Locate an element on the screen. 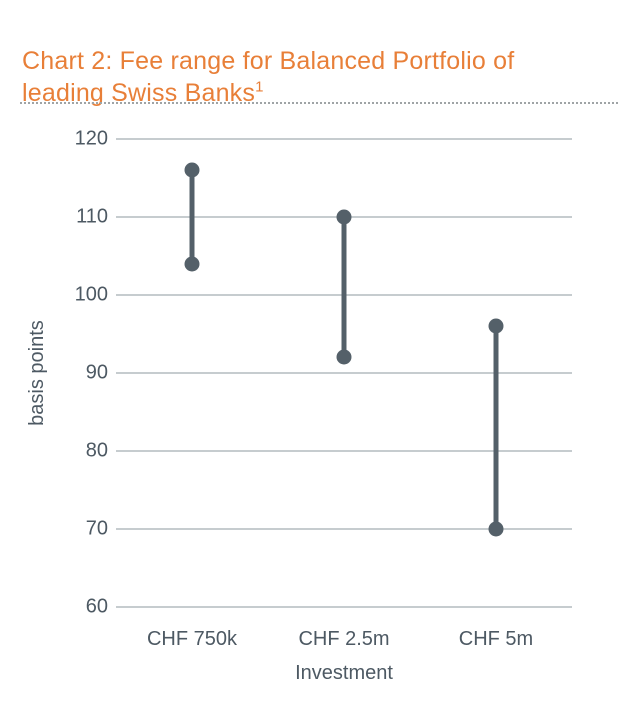 The image size is (640, 728). x-tick-label-3: CHF 5m is located at coordinates (496, 639).